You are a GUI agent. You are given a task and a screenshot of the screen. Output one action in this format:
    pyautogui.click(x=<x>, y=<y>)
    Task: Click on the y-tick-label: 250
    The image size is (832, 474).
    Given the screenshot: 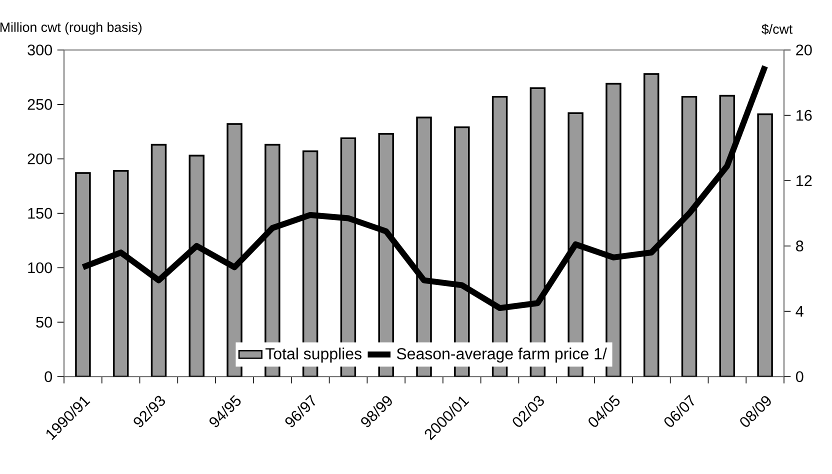 What is the action you would take?
    pyautogui.click(x=40, y=104)
    